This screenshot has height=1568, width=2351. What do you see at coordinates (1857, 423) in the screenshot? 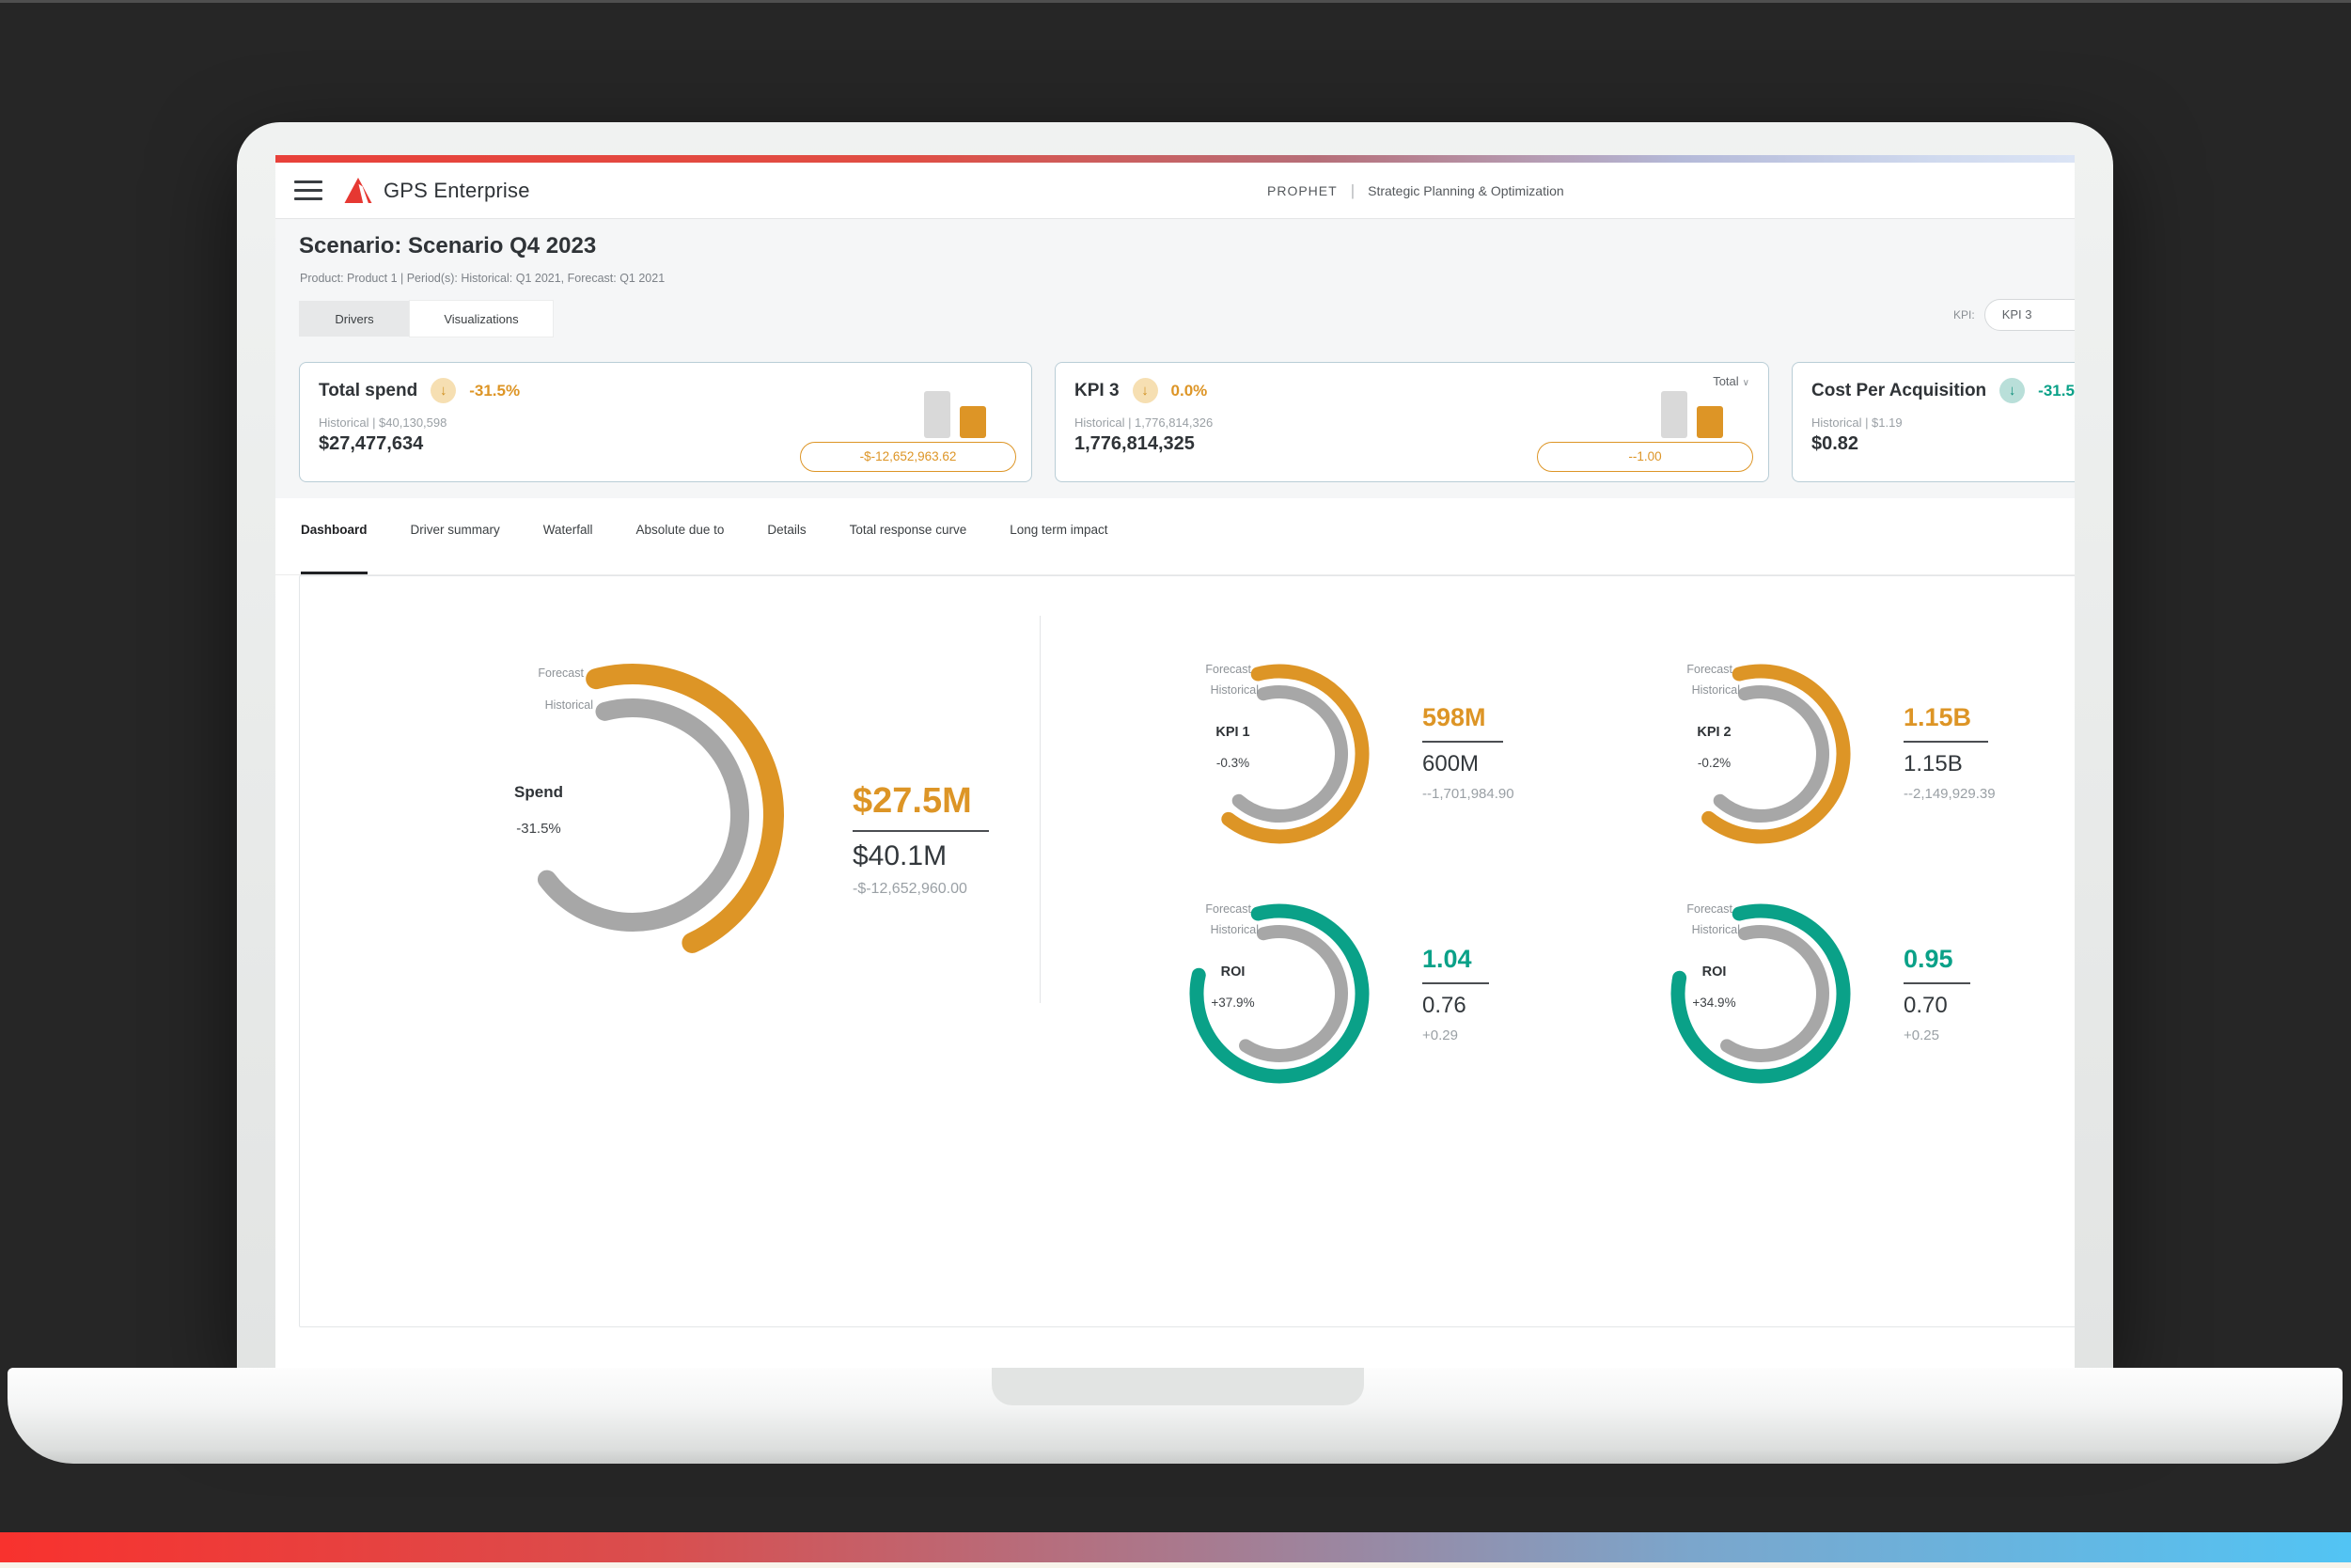
I see `card-historical: Historical | $1.19` at bounding box center [1857, 423].